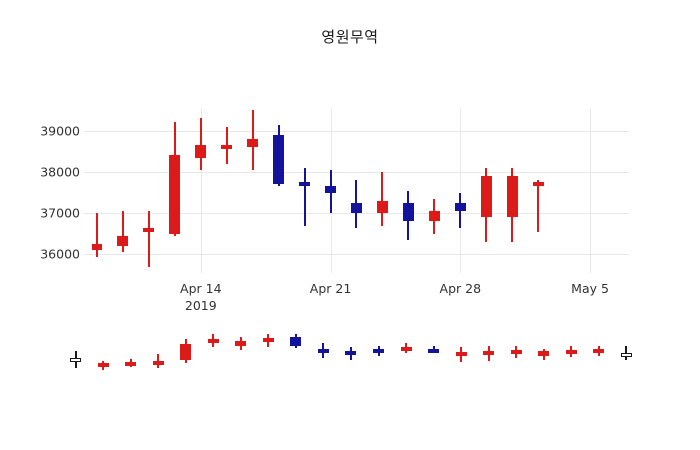 This screenshot has width=700, height=450. I want to click on y-axis-tick-label: 37000, so click(60, 213).